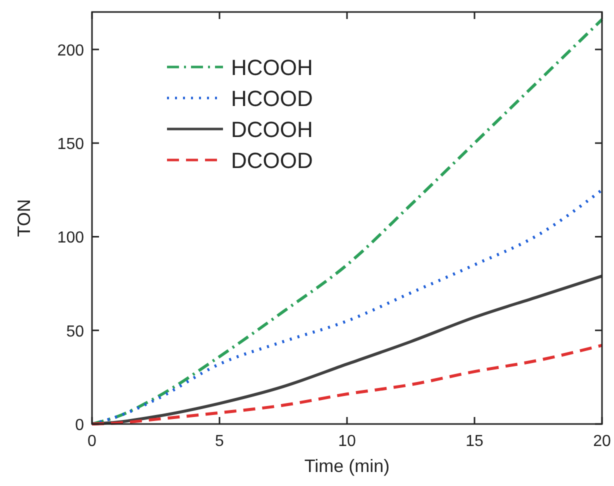 The width and height of the screenshot is (614, 486). What do you see at coordinates (24, 218) in the screenshot?
I see `y-axis-title: TON` at bounding box center [24, 218].